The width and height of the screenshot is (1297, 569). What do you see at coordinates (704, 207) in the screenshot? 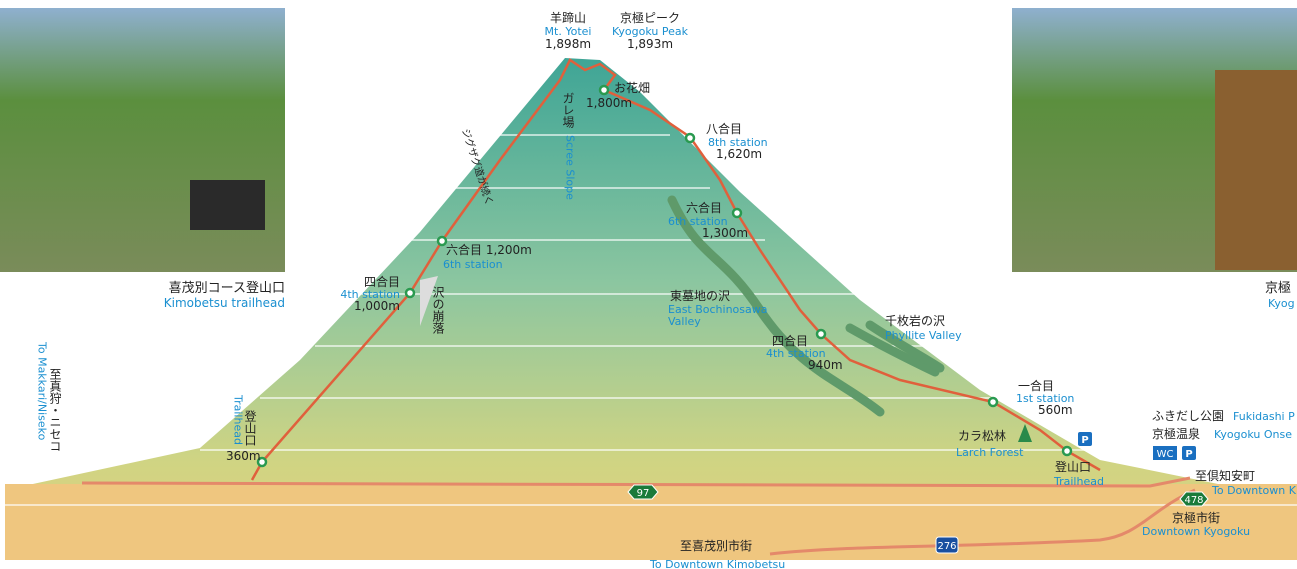
I see `label: 六合目` at bounding box center [704, 207].